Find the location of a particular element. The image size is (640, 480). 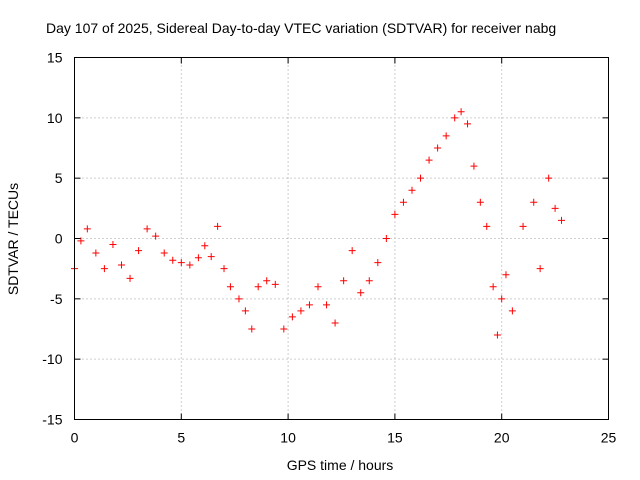

y-tick-label: -15 is located at coordinates (52, 420).